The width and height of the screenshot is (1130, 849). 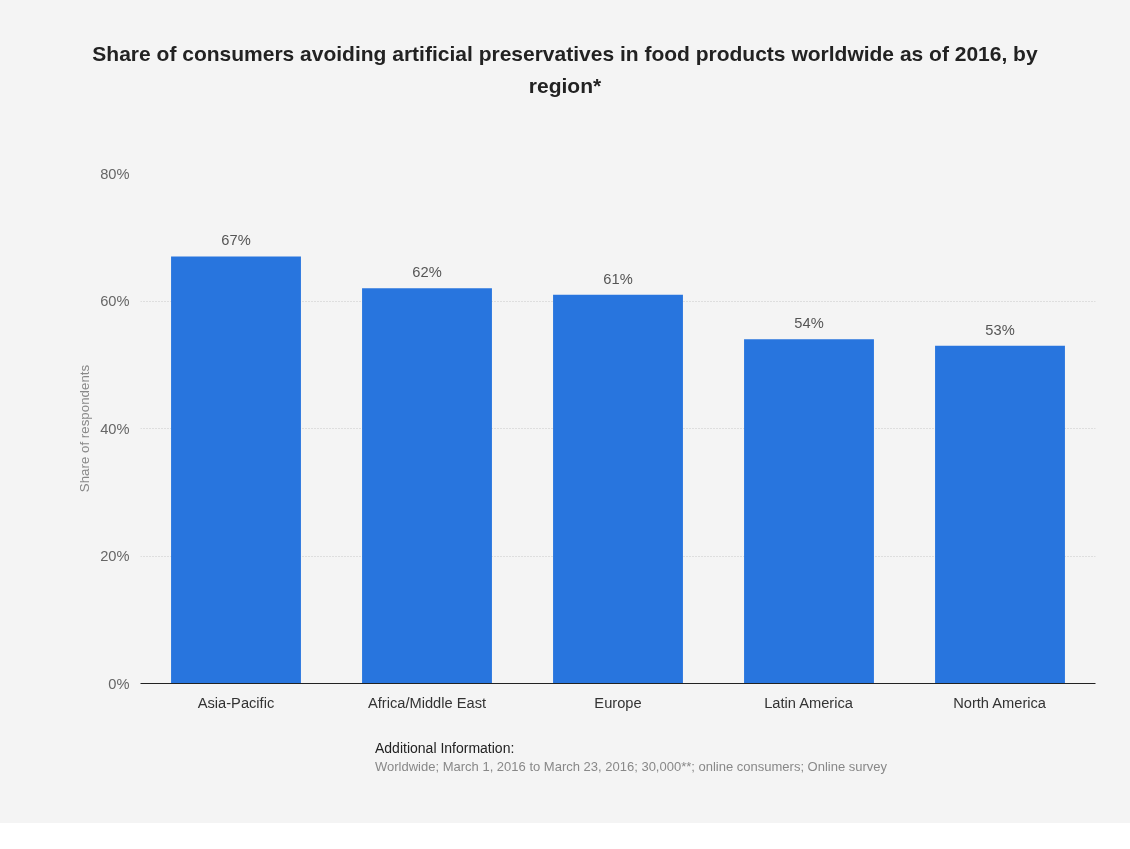 I want to click on data-label: 67%, so click(x=236, y=240).